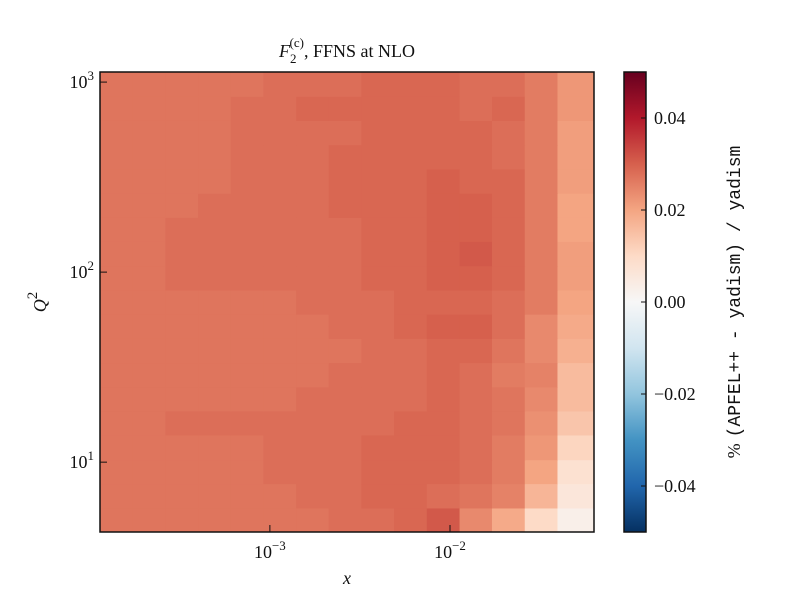 The height and width of the screenshot is (598, 797). I want to click on y-axis-label: Q2, so click(37, 302).